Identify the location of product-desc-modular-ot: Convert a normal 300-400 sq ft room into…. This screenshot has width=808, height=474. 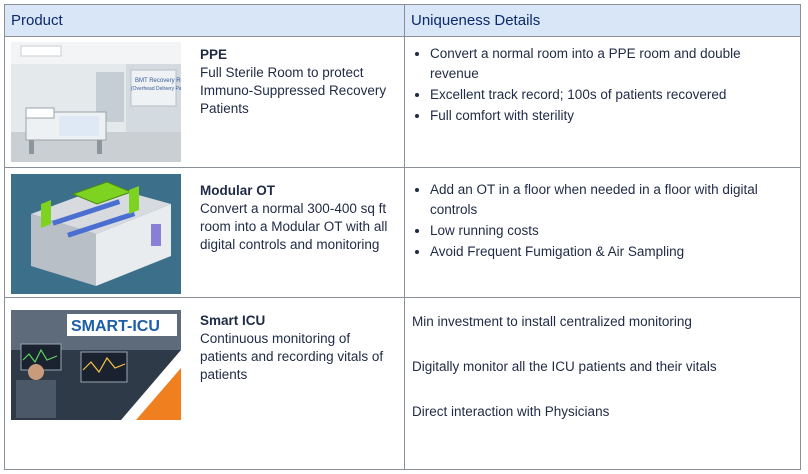
(294, 226).